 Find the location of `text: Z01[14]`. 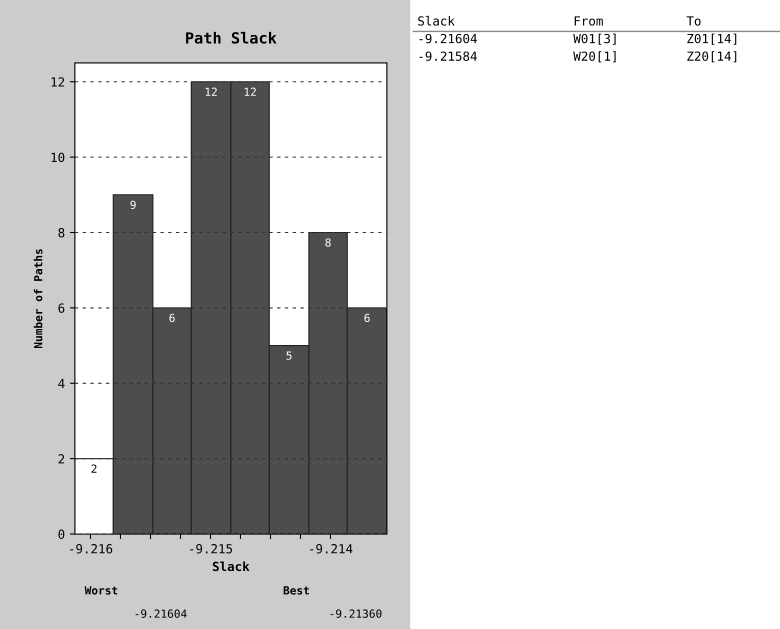

text: Z01[14] is located at coordinates (711, 39).